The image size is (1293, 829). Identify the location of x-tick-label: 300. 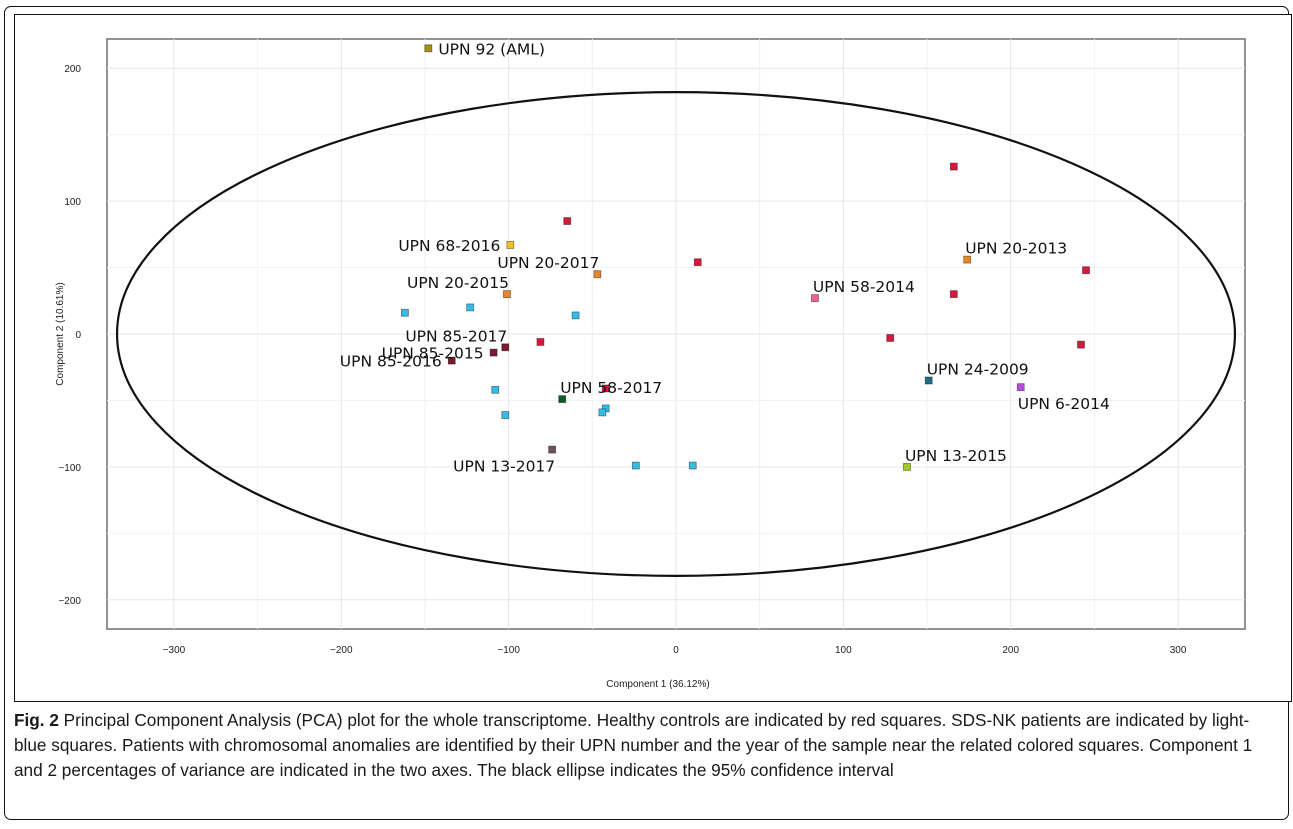
(1178, 650).